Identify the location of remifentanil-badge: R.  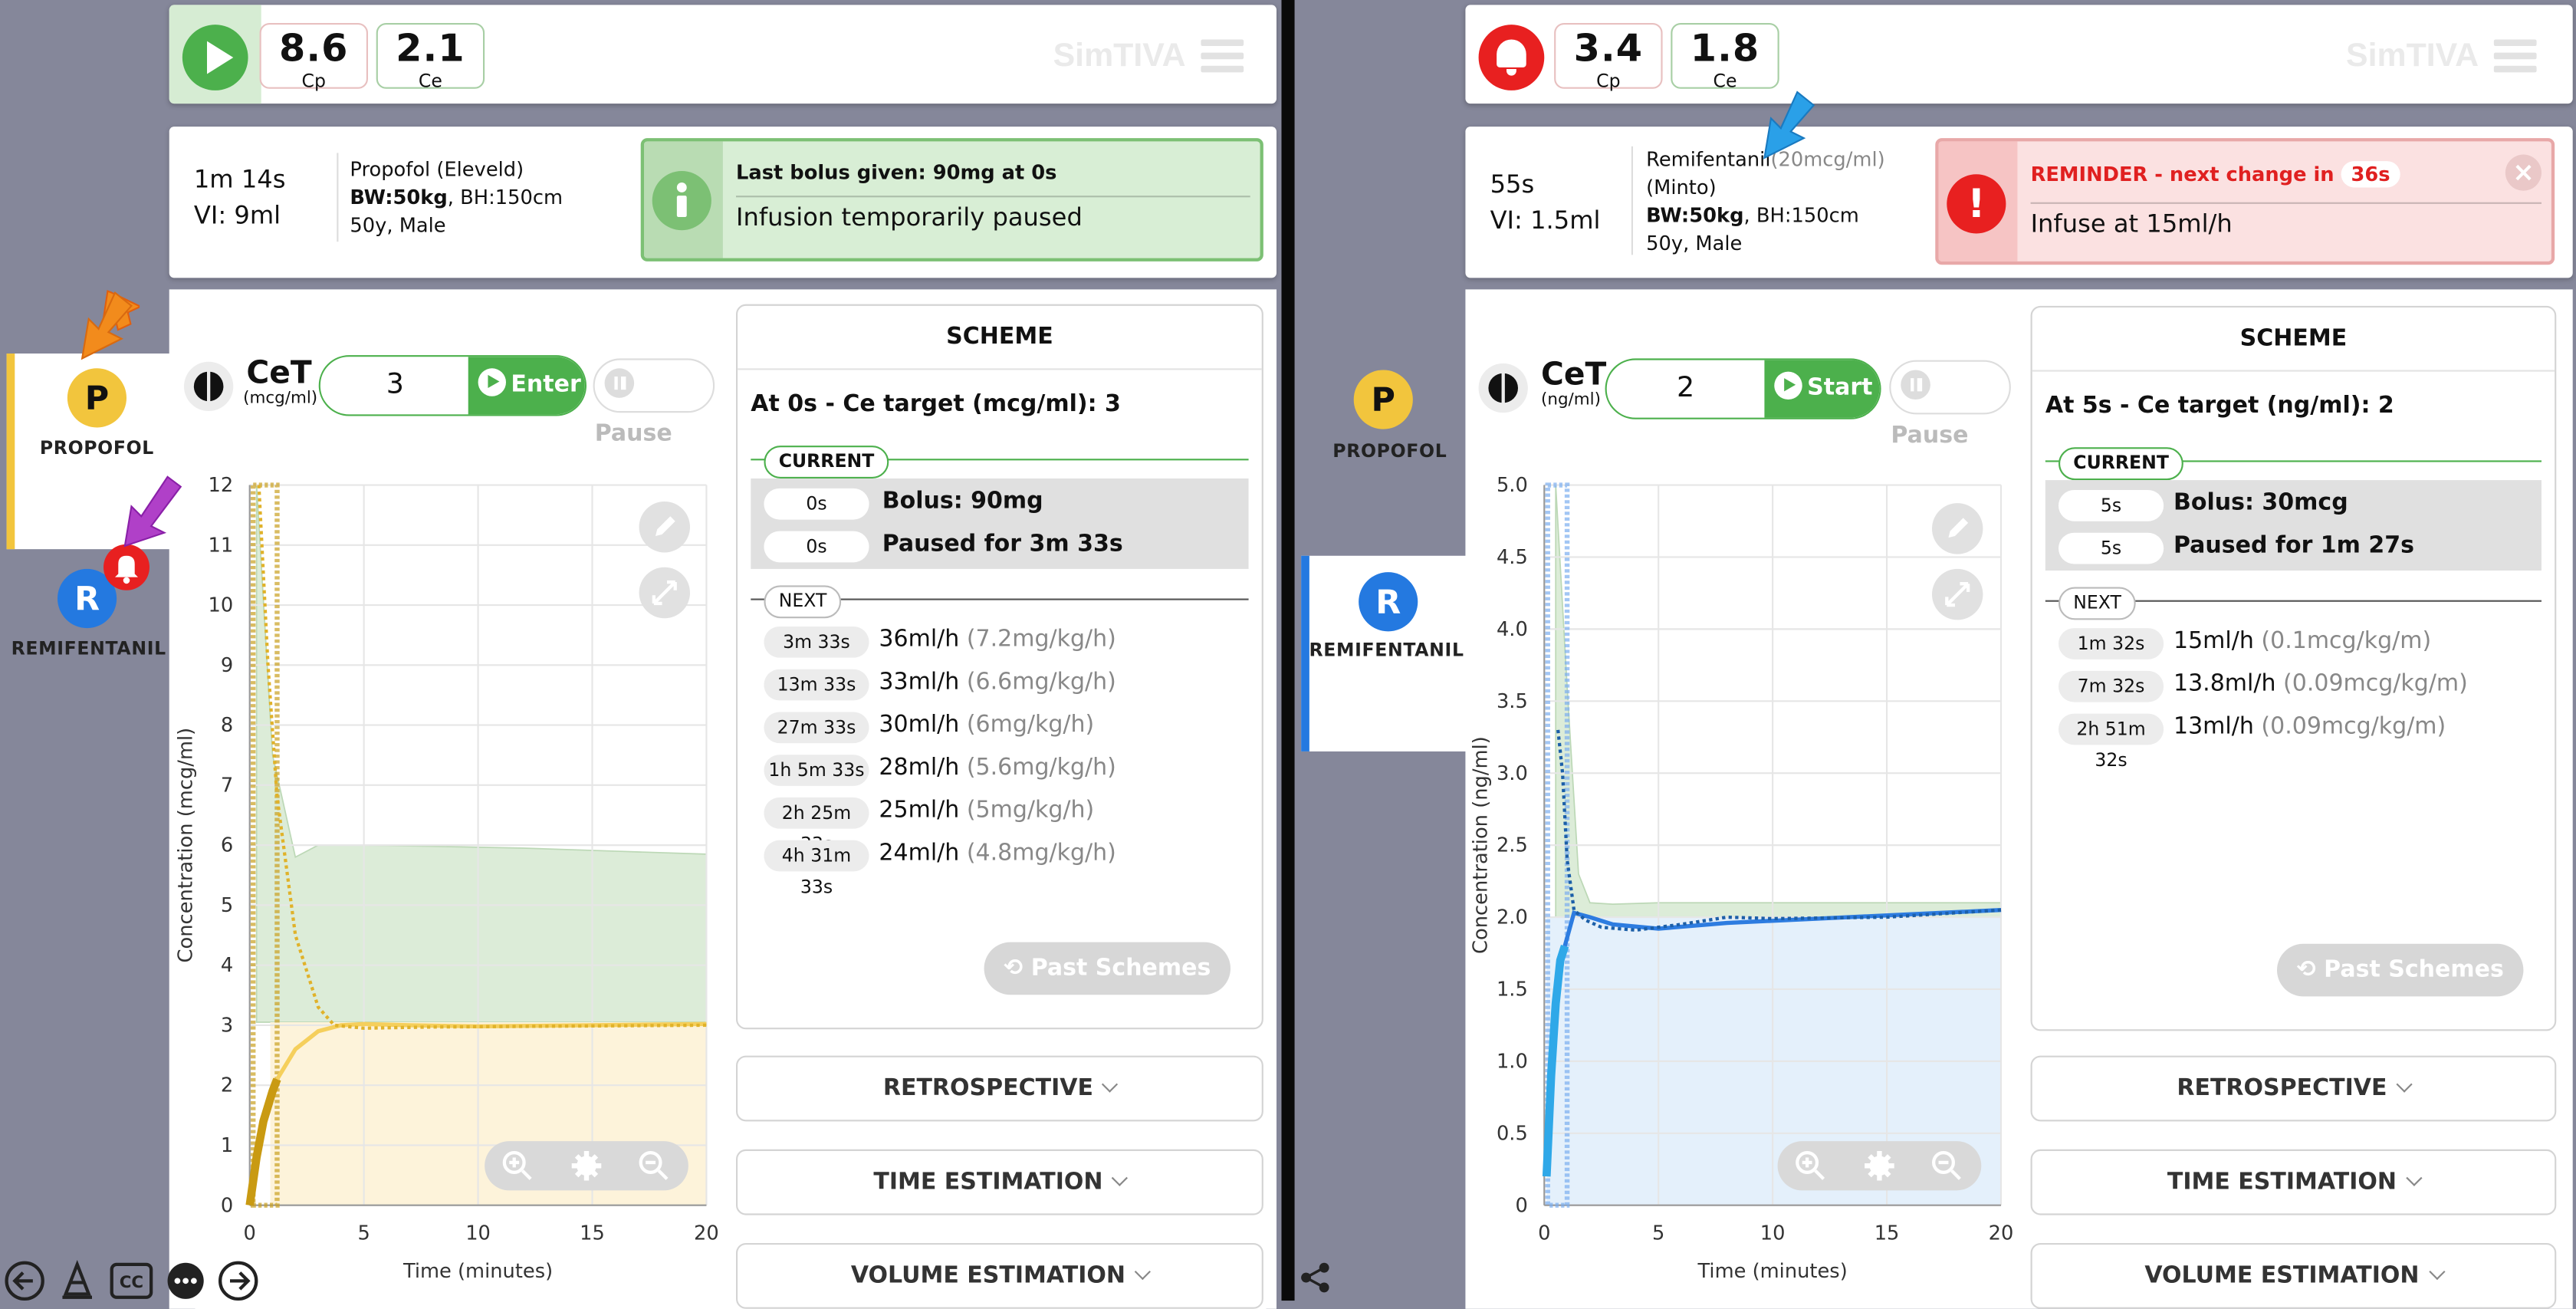
(1389, 602).